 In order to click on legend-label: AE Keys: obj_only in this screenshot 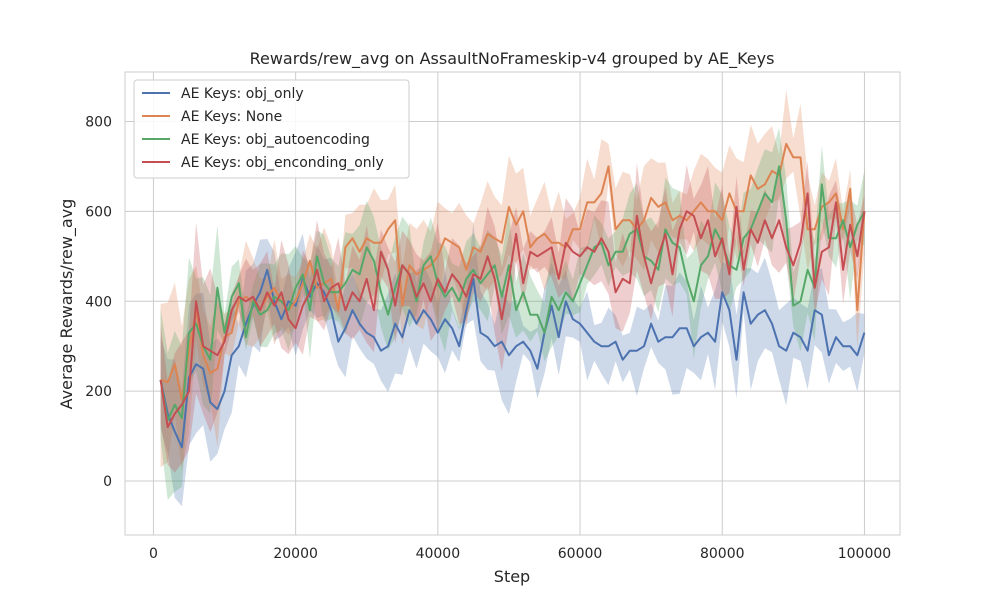, I will do `click(242, 94)`.